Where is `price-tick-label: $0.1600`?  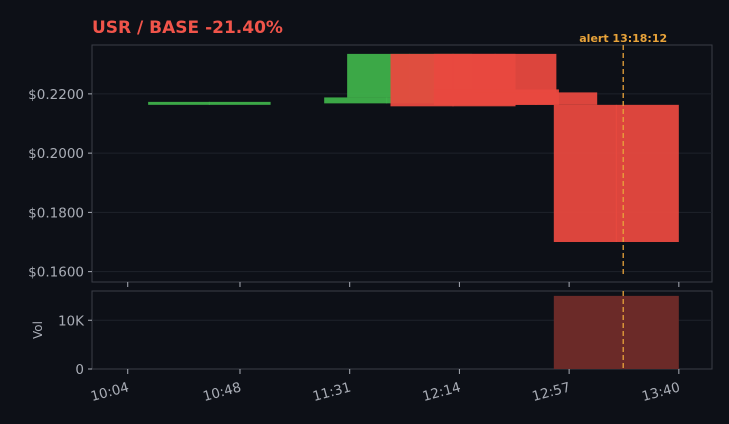
price-tick-label: $0.1600 is located at coordinates (56, 273).